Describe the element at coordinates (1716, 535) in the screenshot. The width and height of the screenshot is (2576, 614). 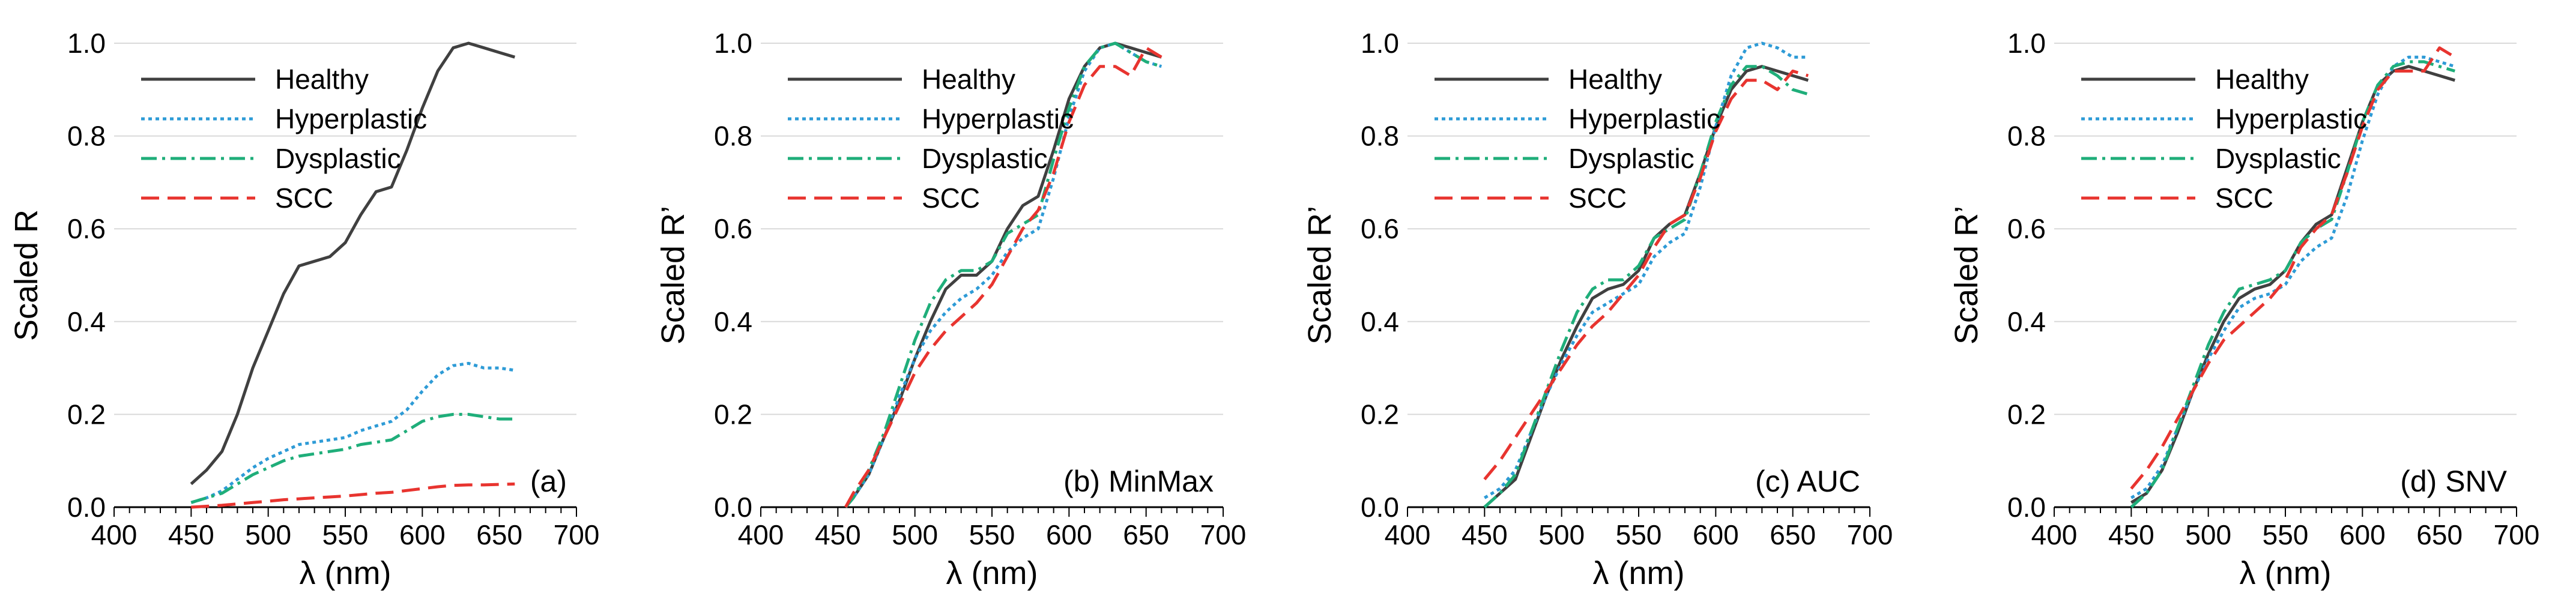
I see `x-tick-label-c-600: 600` at that location.